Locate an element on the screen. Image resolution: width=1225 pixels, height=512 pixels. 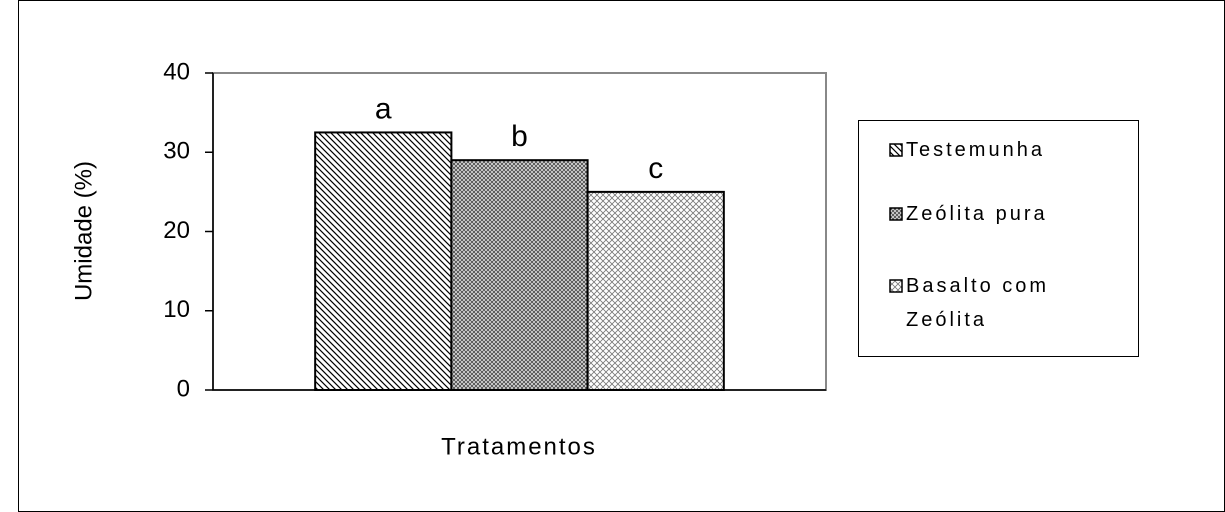
legend-entry: Testemunha is located at coordinates (1009, 150).